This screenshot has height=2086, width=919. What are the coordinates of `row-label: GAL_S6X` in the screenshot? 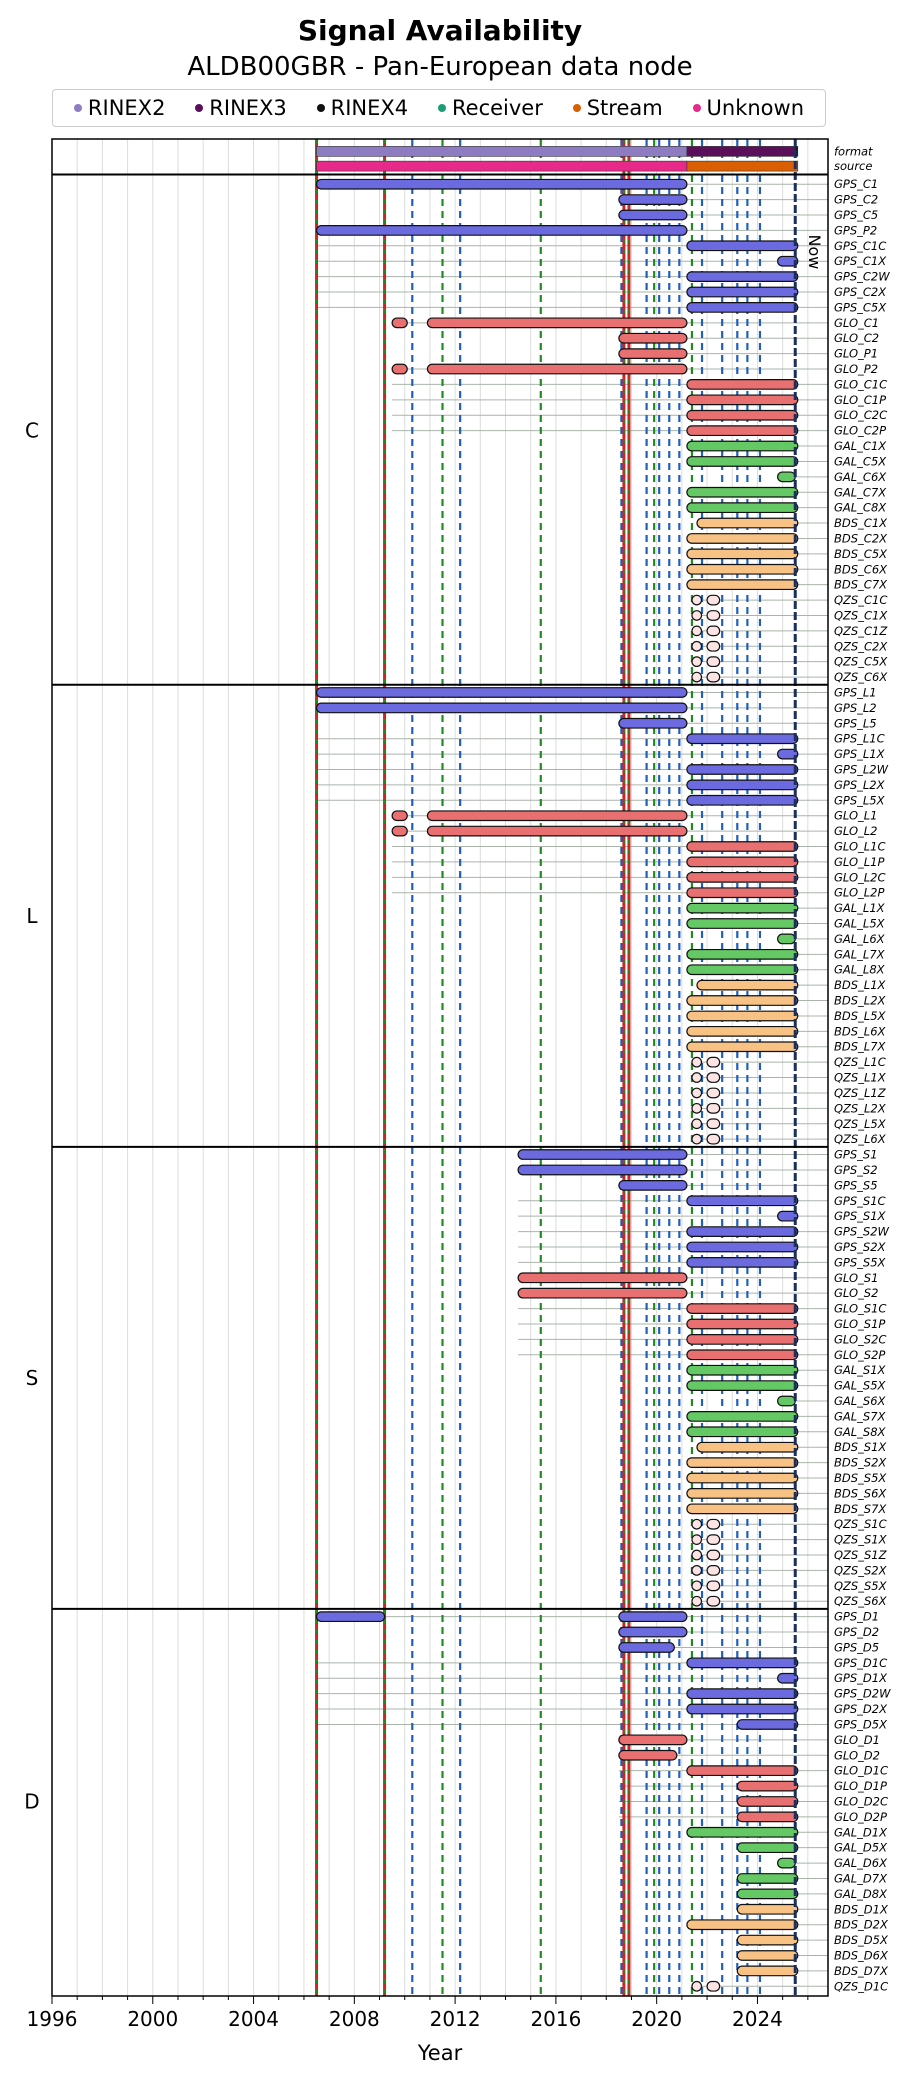 It's located at (860, 1401).